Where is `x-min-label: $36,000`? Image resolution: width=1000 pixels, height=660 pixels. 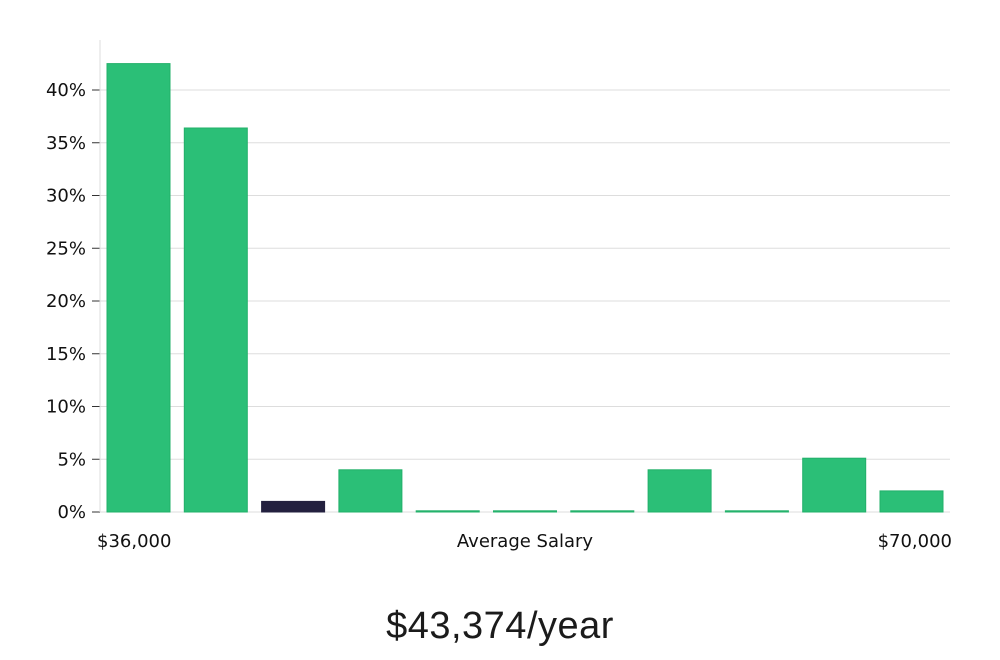
x-min-label: $36,000 is located at coordinates (134, 541).